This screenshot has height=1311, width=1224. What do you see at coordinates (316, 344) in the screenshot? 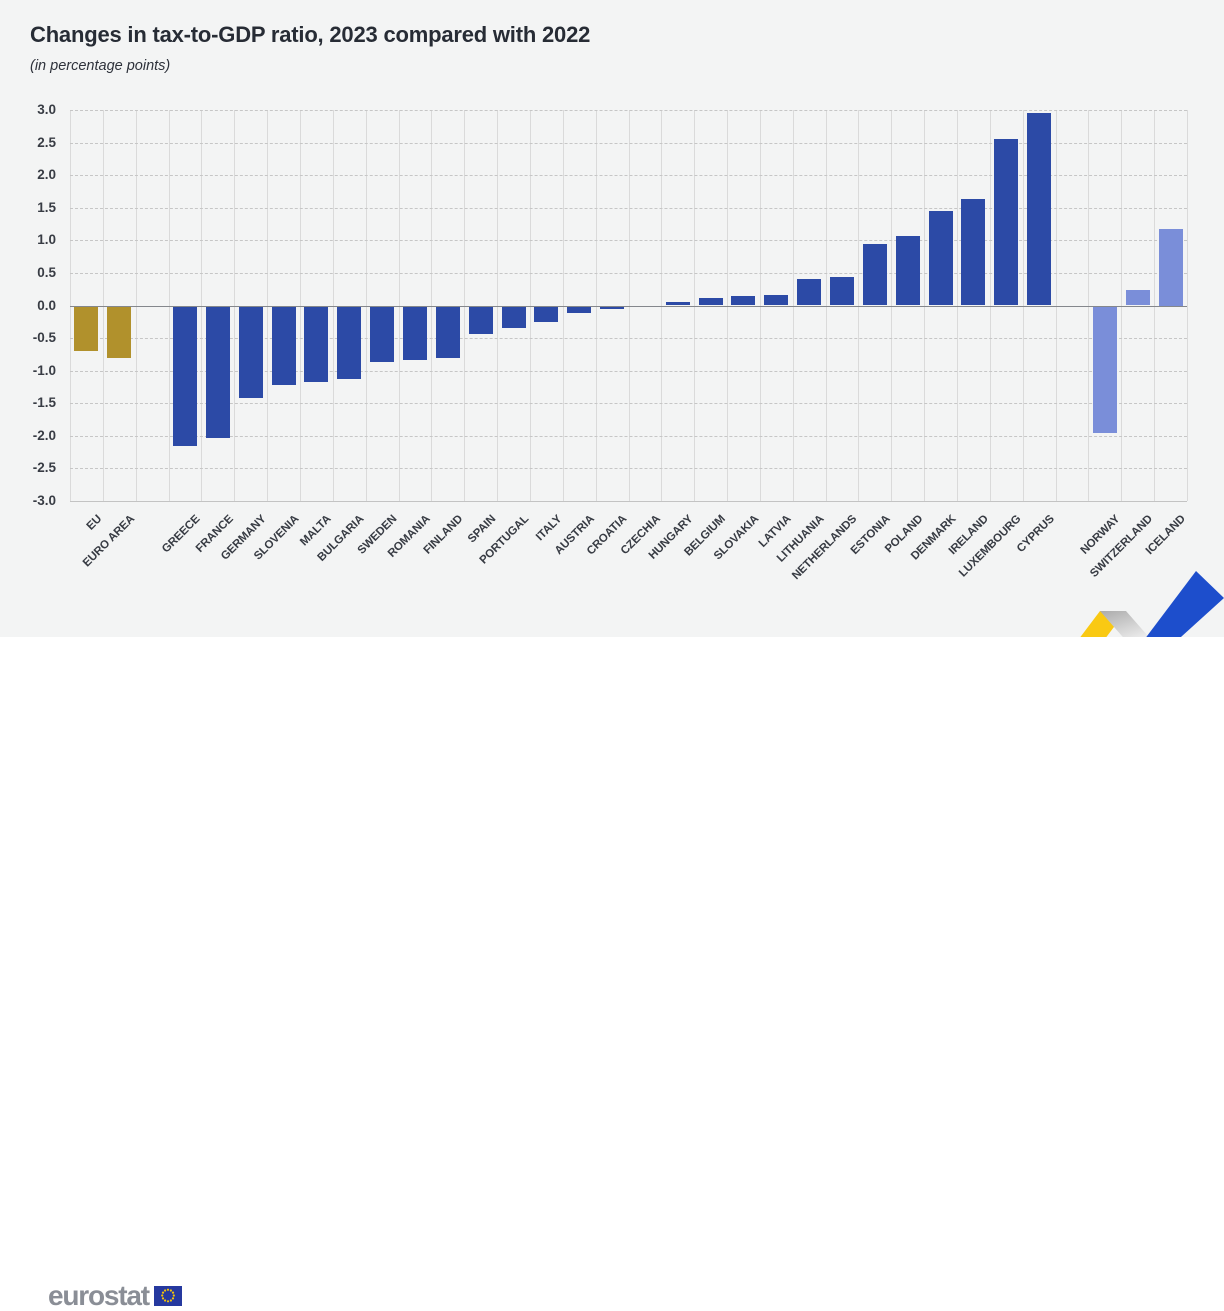
I see `bar-malta` at bounding box center [316, 344].